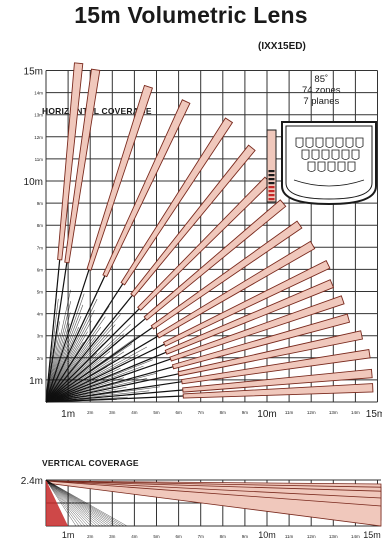  What do you see at coordinates (245, 412) in the screenshot?
I see `x-tick-label: 9m` at bounding box center [245, 412].